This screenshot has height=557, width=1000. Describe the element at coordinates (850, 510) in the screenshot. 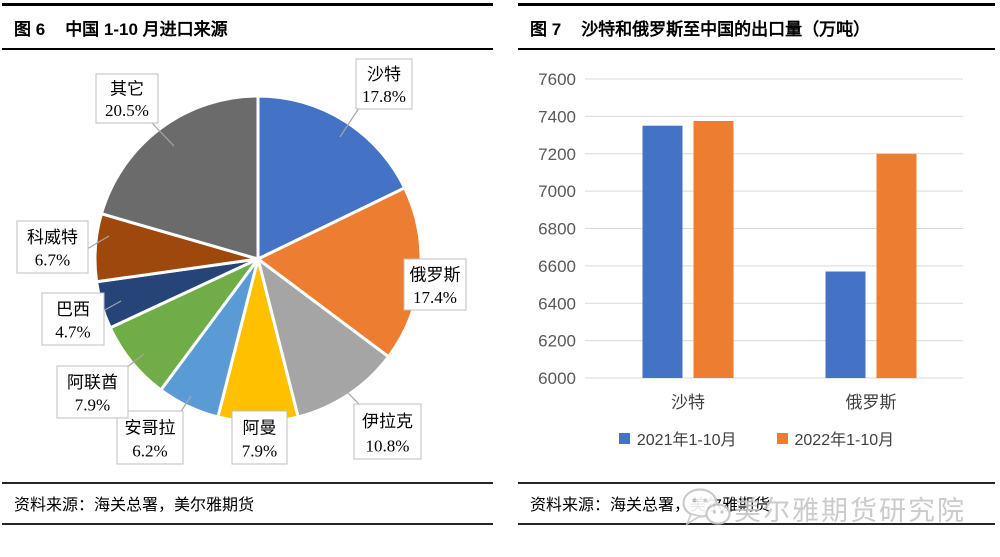

I see `watermark-text: 美尔雅期货研究院` at that location.